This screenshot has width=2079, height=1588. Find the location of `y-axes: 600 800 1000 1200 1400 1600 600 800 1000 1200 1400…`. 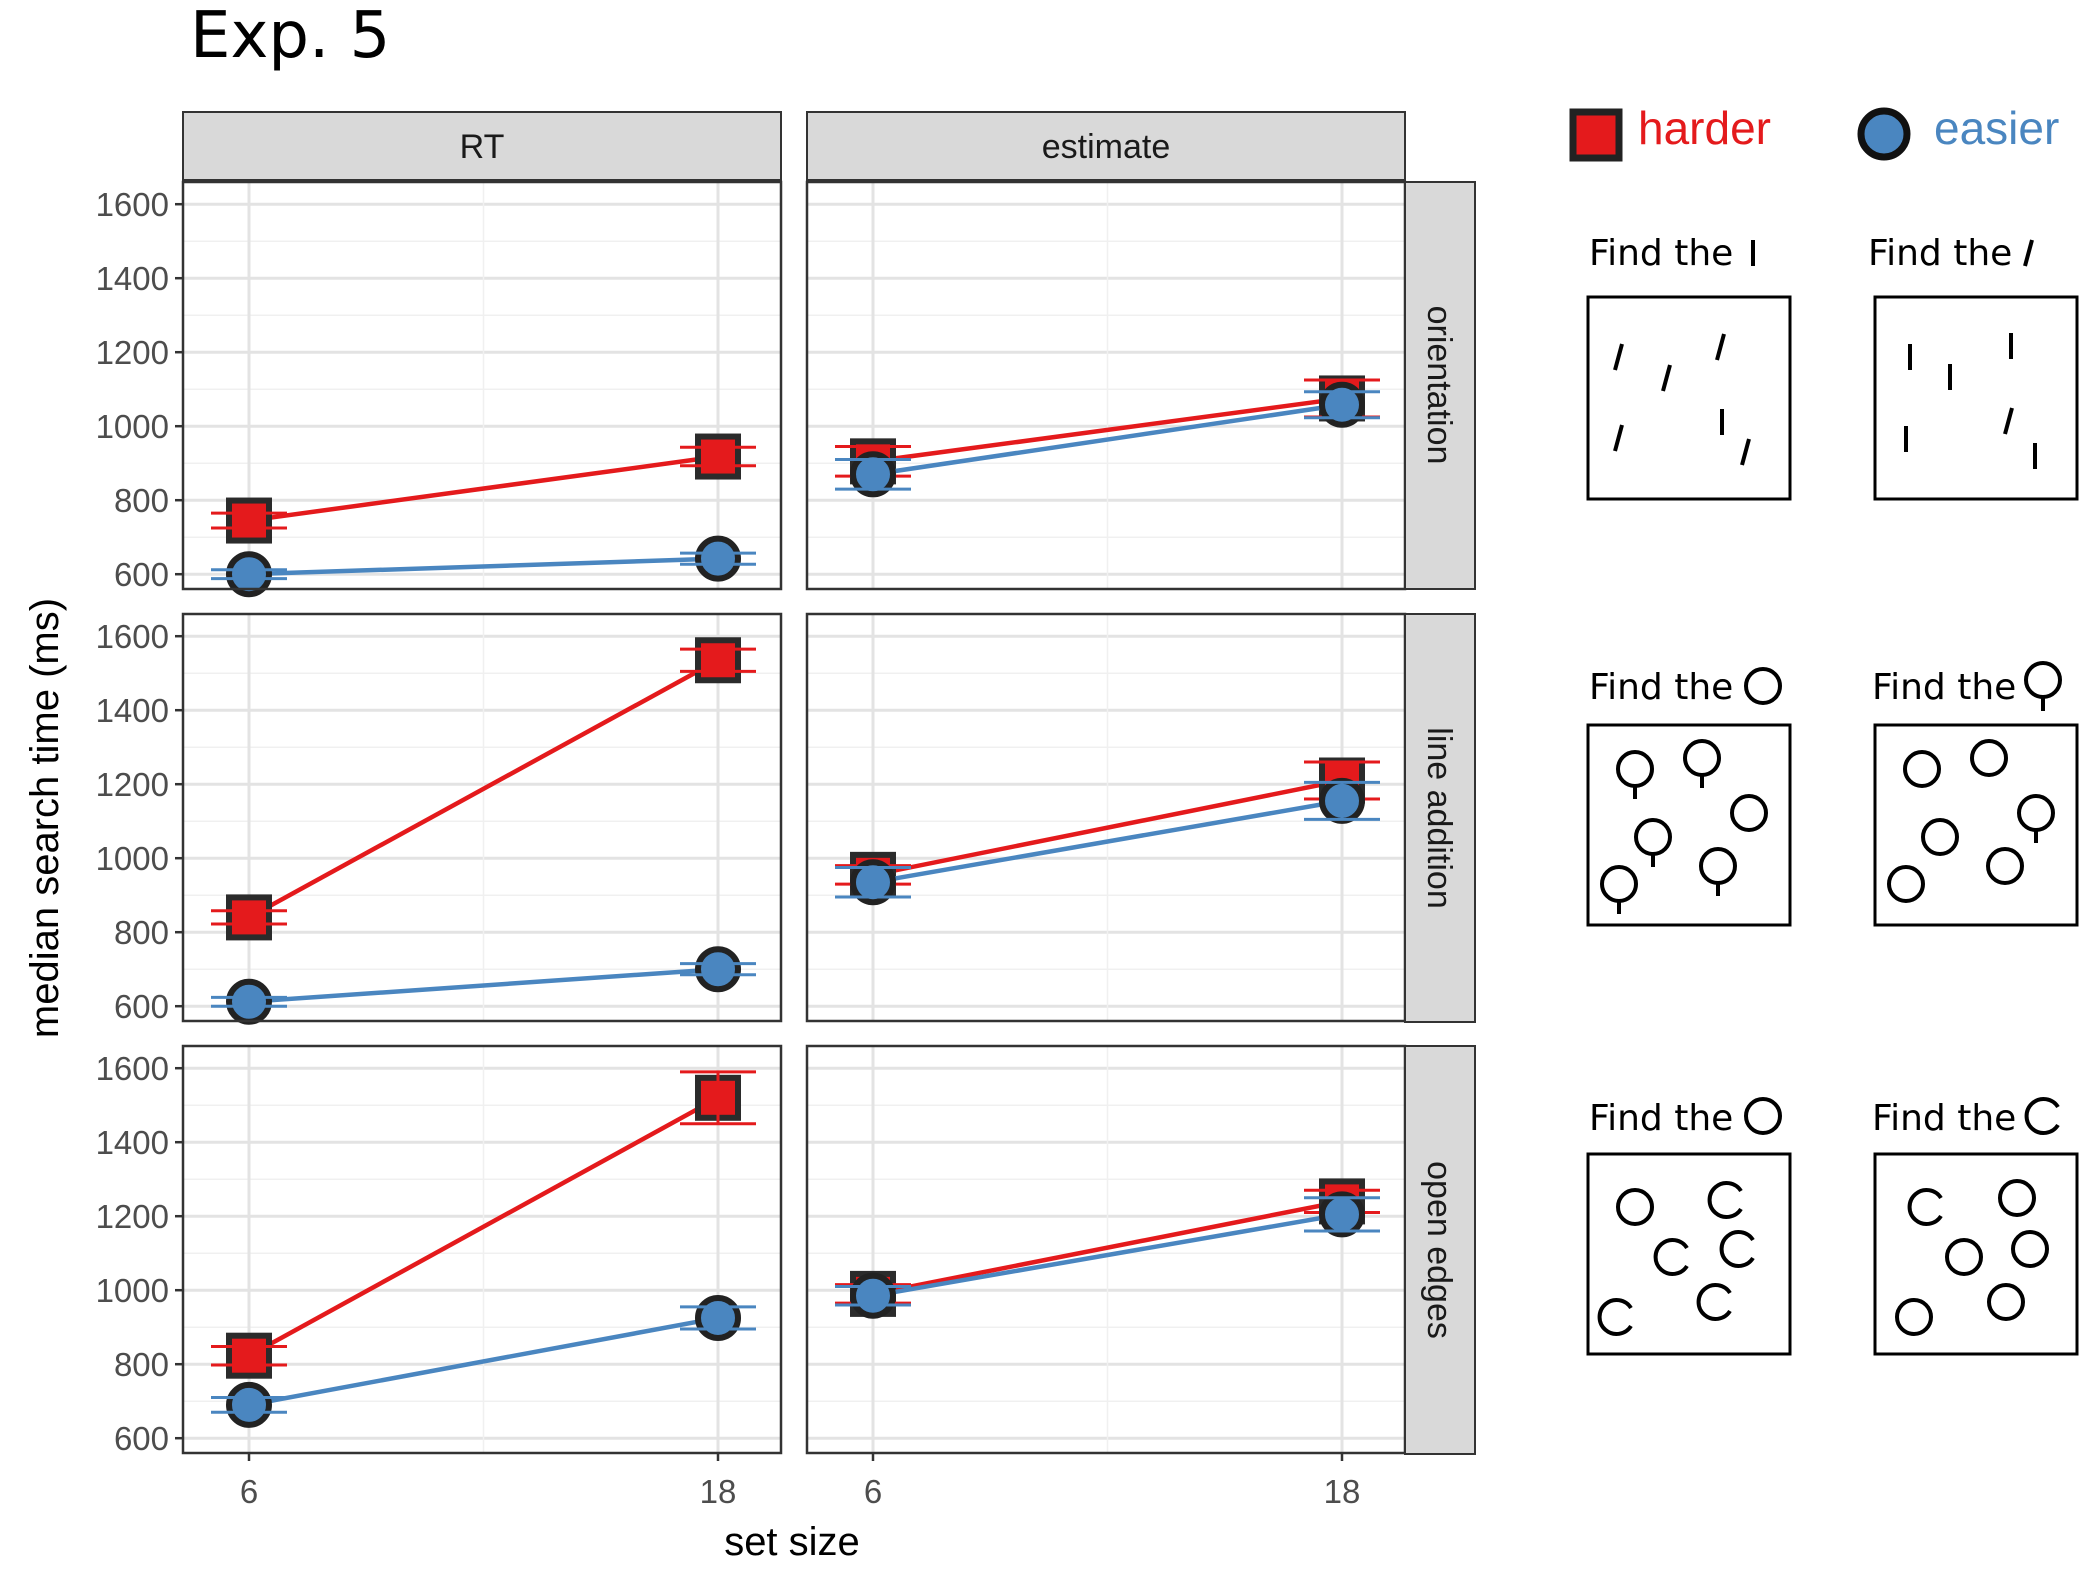

y-axes: 600 800 1000 1200 1400 1600 600 800 1000 1200 1400… is located at coordinates (139, 821).